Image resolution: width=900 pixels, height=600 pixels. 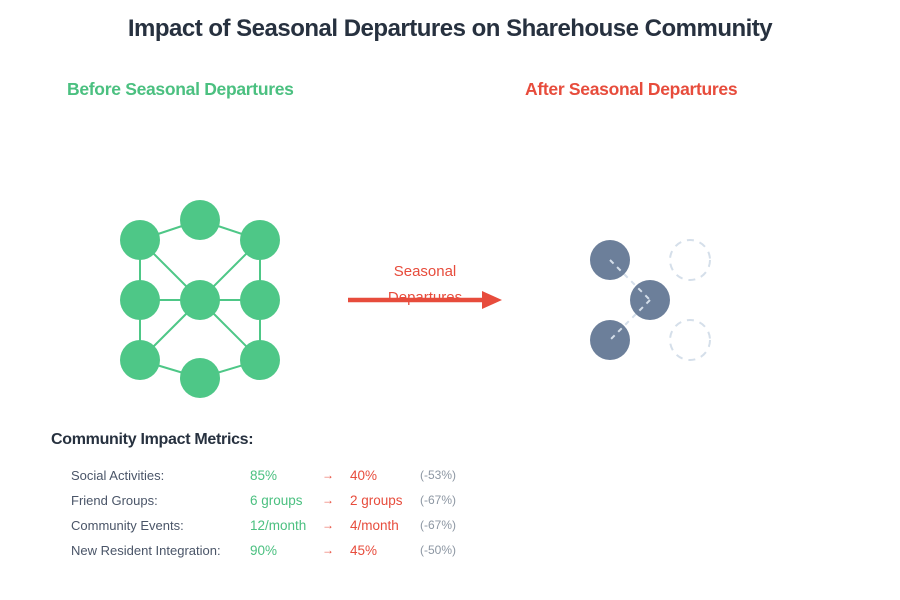 What do you see at coordinates (180, 89) in the screenshot?
I see `before-section-heading: Before Seasonal Departures` at bounding box center [180, 89].